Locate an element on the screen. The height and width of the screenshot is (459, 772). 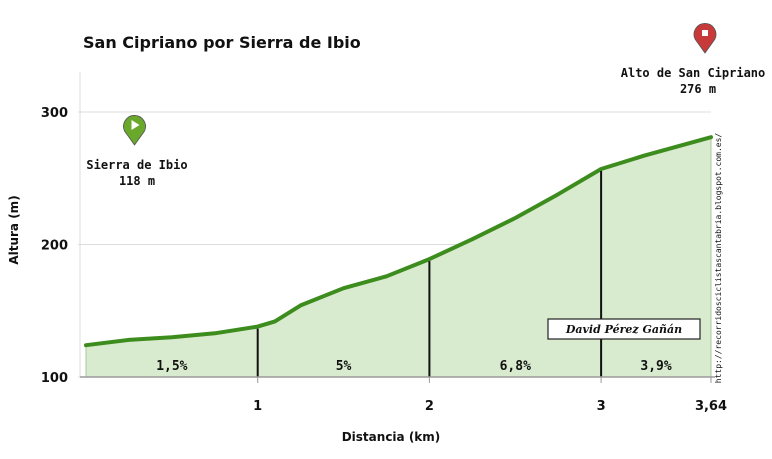
grade-label: 1,5% is located at coordinates (171, 366).